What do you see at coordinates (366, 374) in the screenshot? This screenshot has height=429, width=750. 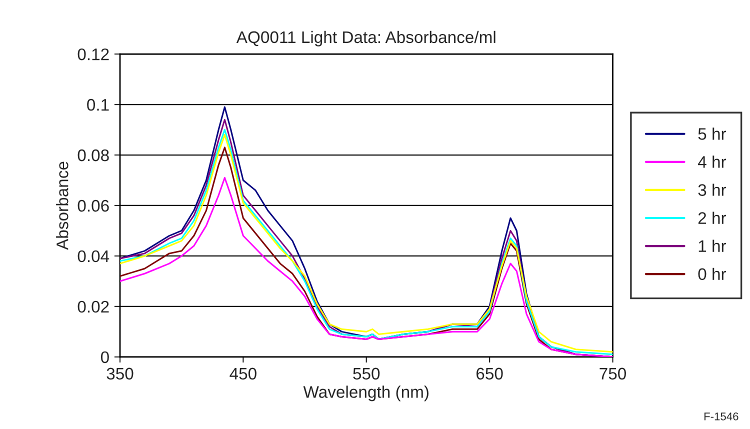 I see `x-tick-label: 550` at bounding box center [366, 374].